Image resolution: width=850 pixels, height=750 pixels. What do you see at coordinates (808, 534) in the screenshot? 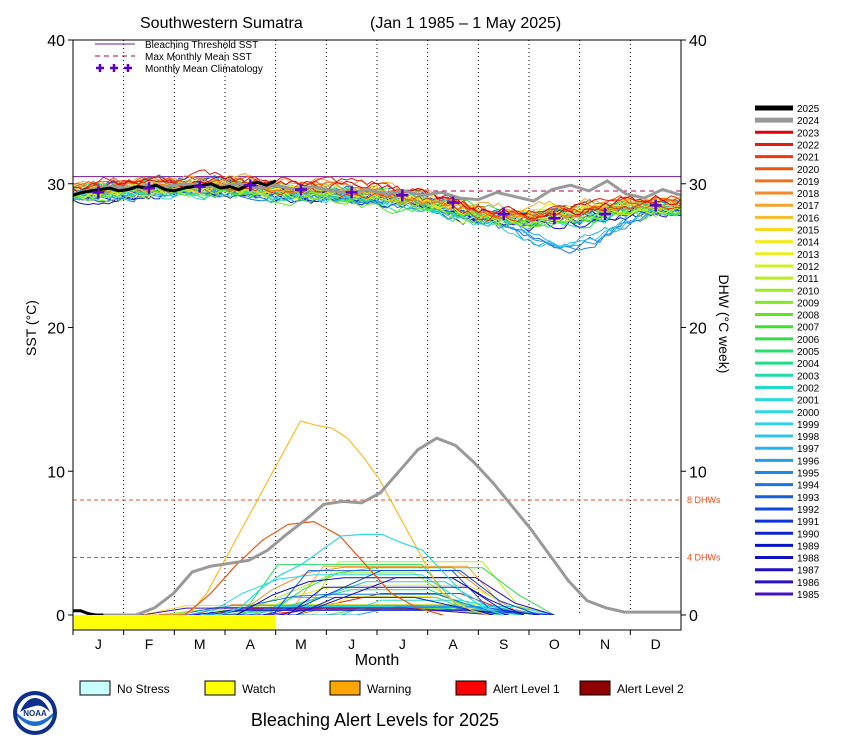
I see `year-legend-label: 1990` at bounding box center [808, 534].